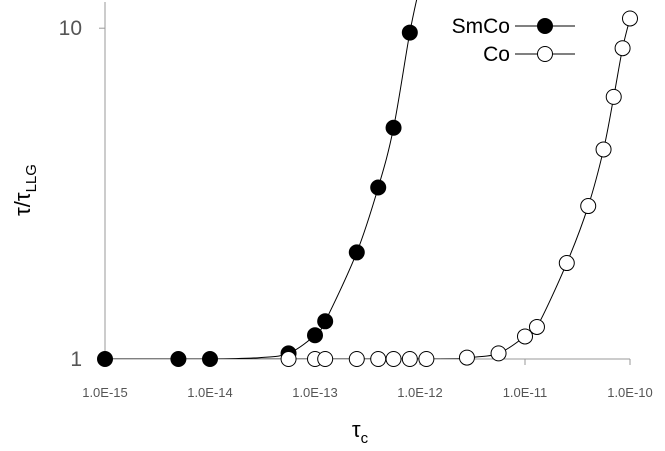  What do you see at coordinates (545, 26) in the screenshot?
I see `legend-marker-smco` at bounding box center [545, 26].